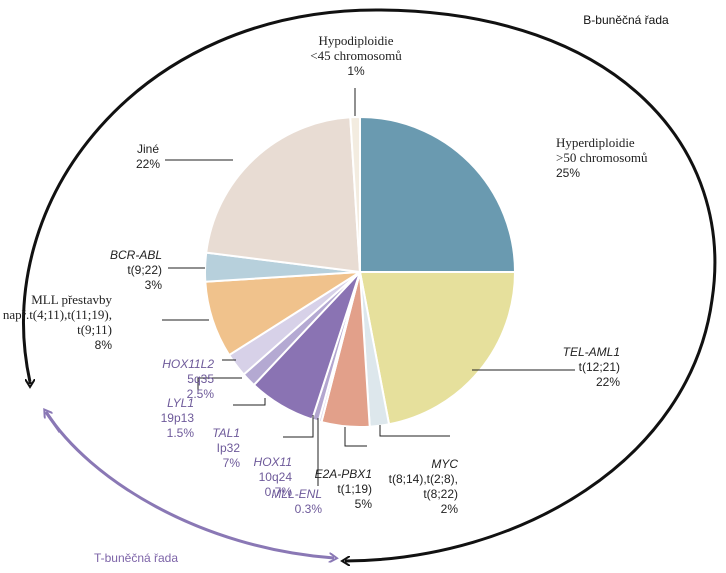 Image resolution: width=726 pixels, height=573 pixels. I want to click on pie-slice-hyperdiploidie, so click(438, 194).